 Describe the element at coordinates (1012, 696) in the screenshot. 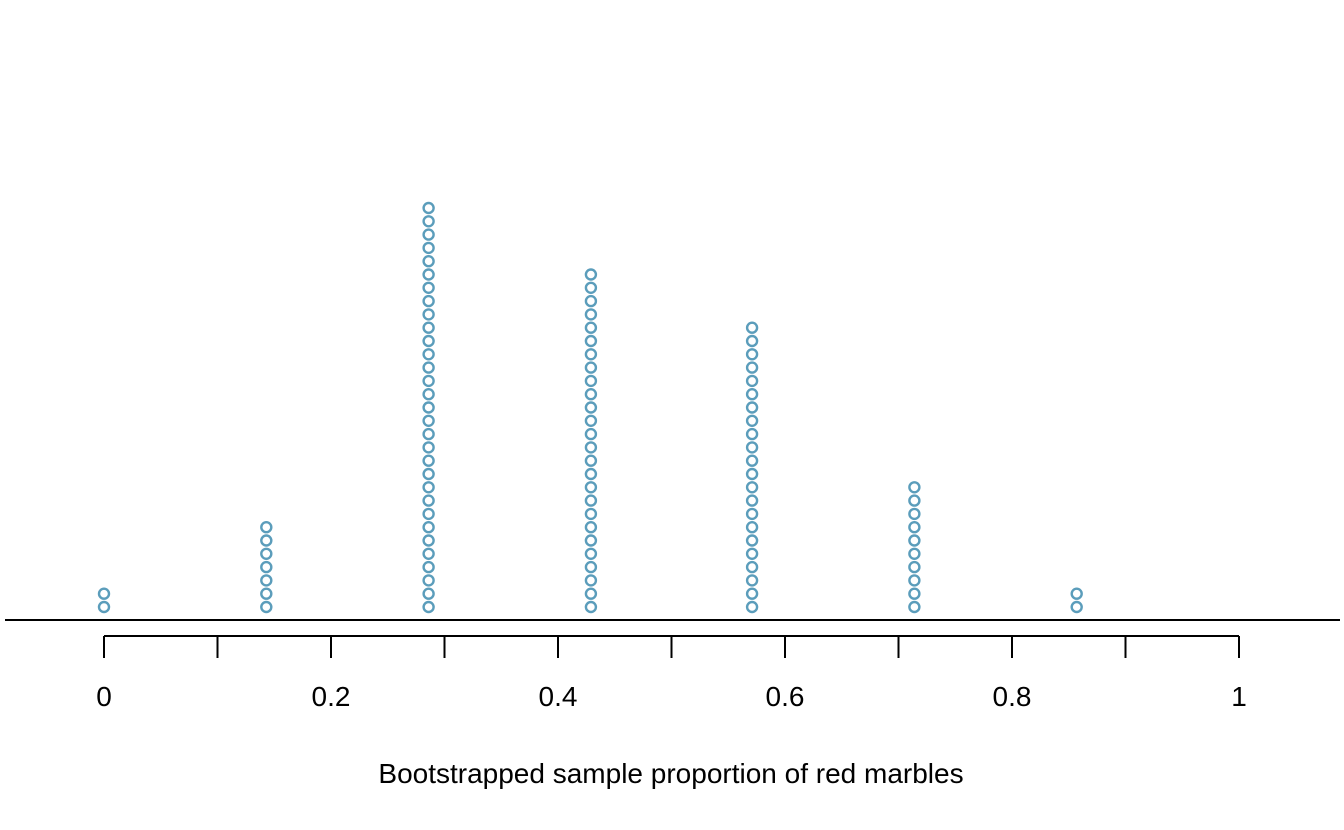

I see `x-tick-label-4: 0.8` at that location.